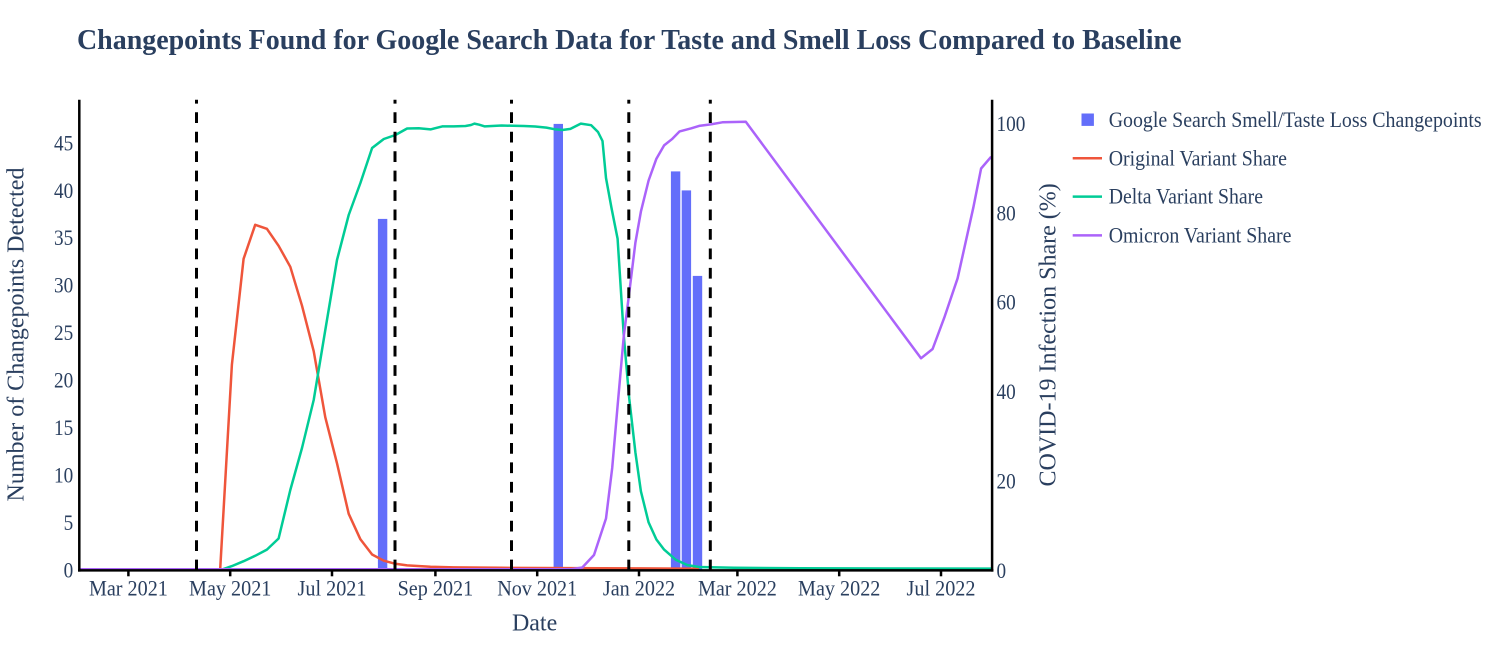 The width and height of the screenshot is (1500, 655). I want to click on svg-text: Omicron Variant Share, so click(1200, 235).